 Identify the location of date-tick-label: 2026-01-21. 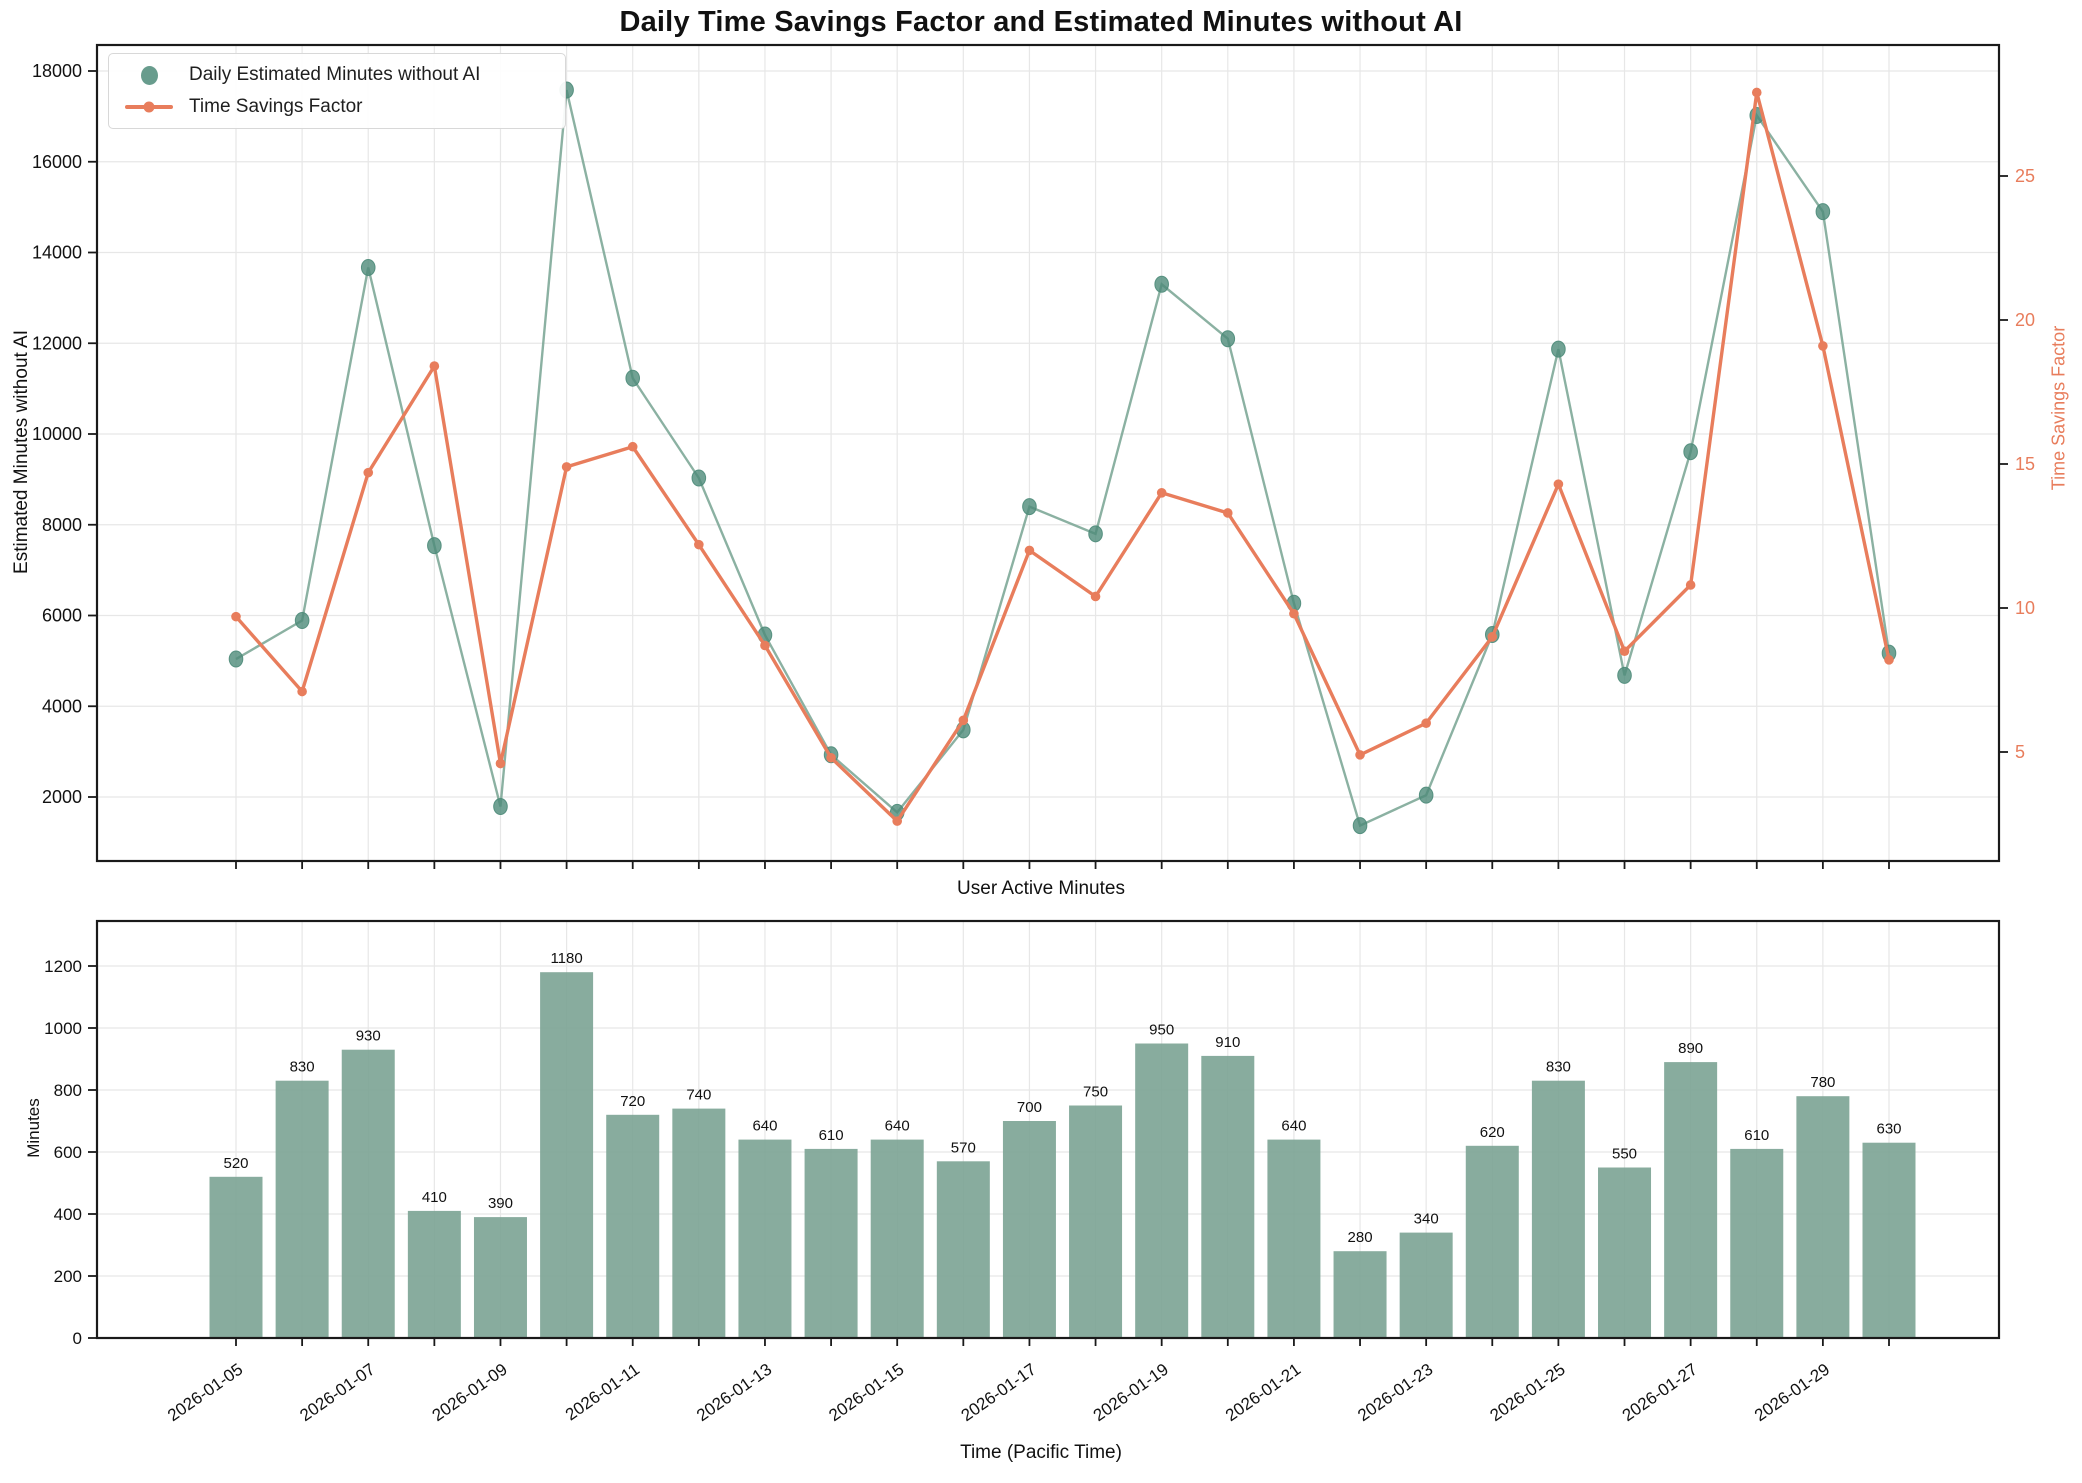
(1263, 1392).